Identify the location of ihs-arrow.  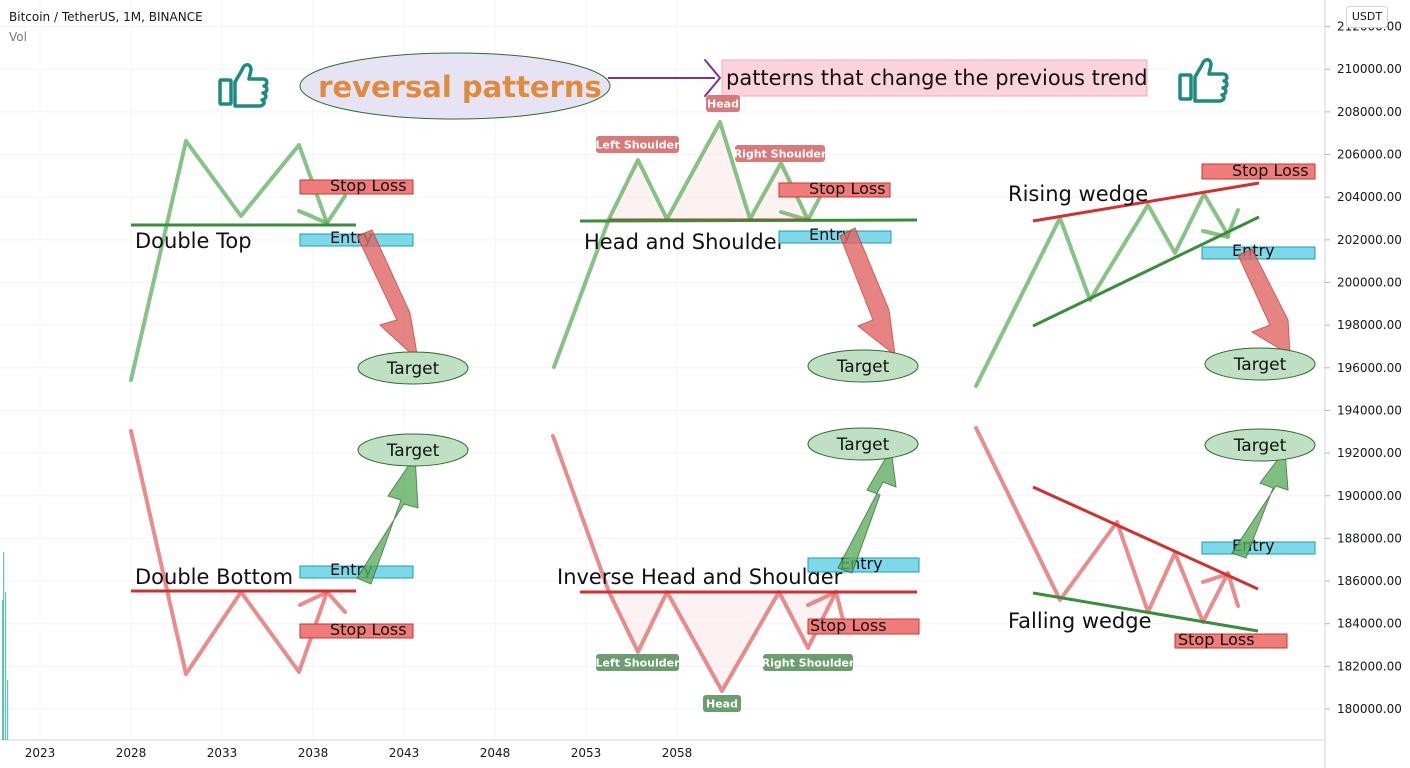
(867, 510).